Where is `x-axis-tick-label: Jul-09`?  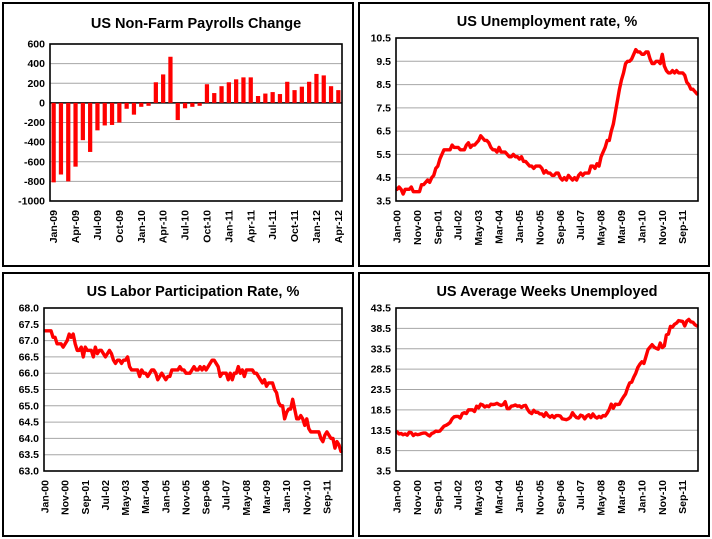 x-axis-tick-label: Jul-09 is located at coordinates (98, 225).